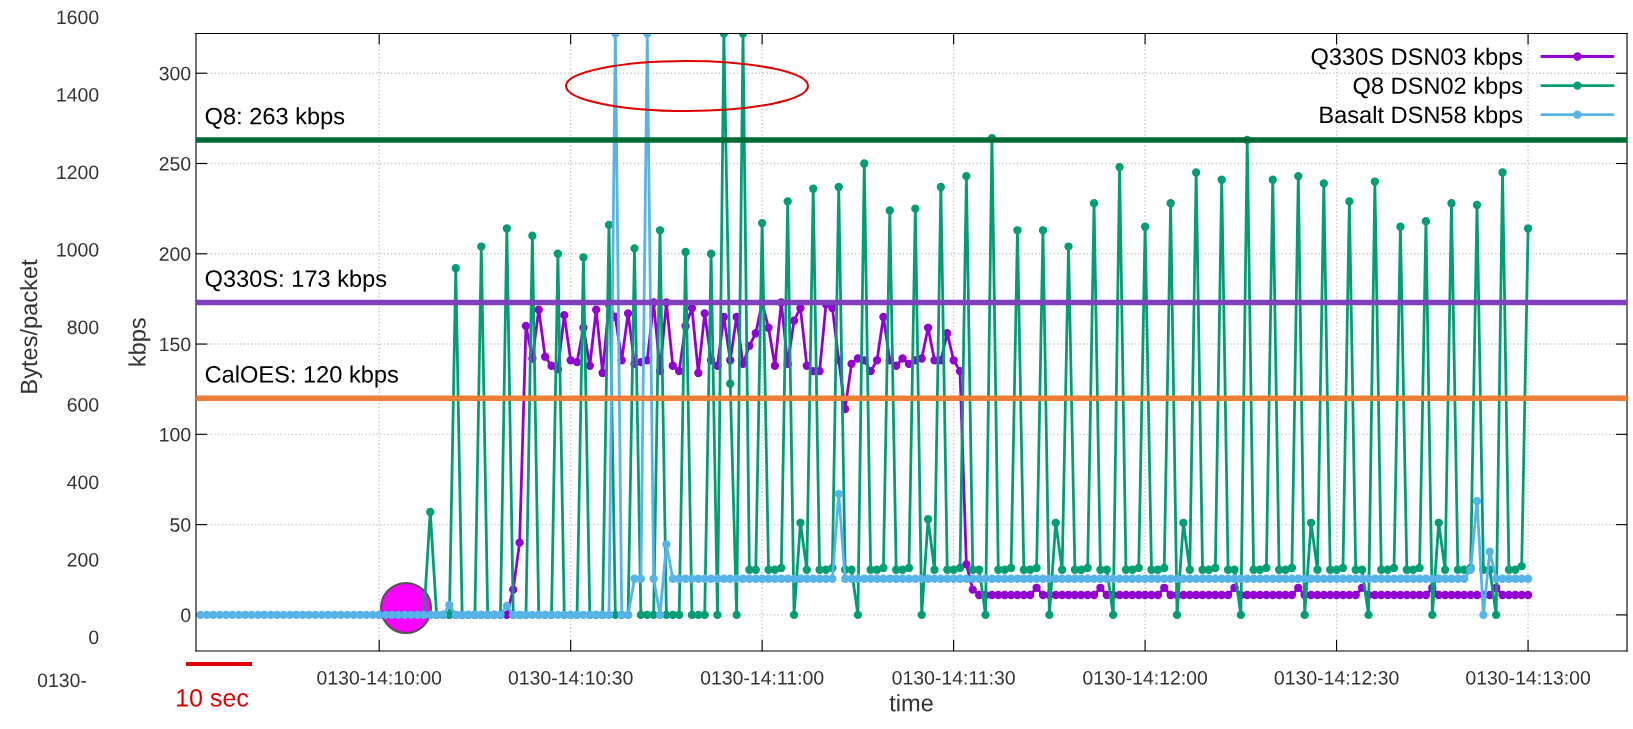 The width and height of the screenshot is (1633, 729). Describe the element at coordinates (175, 73) in the screenshot. I see `y-tick-label: 300` at that location.